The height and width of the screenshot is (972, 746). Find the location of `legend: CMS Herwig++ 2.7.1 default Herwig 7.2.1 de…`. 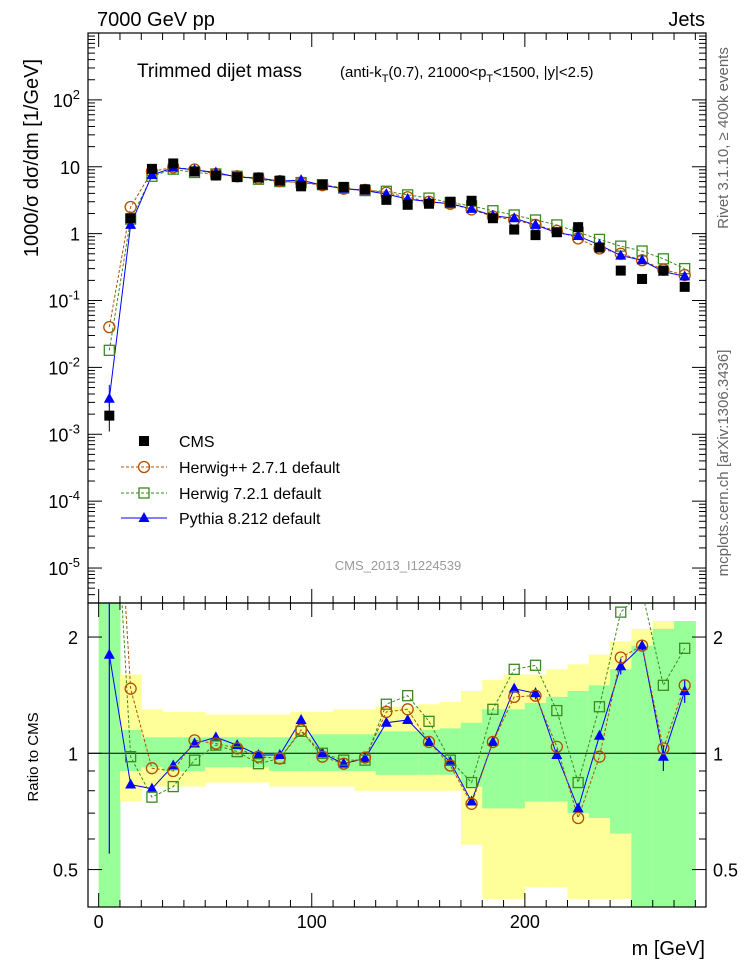

legend: CMS Herwig++ 2.7.1 default Herwig 7.2.1 de… is located at coordinates (231, 481).